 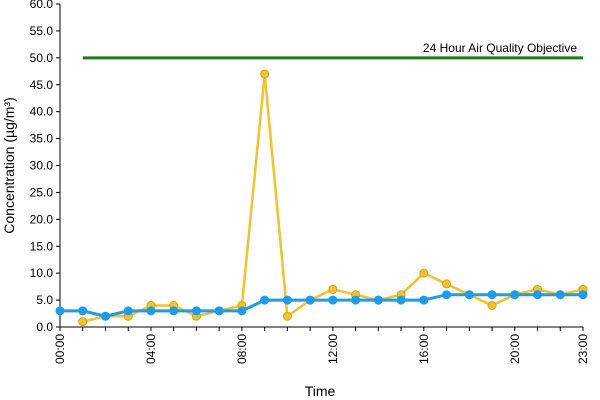 I want to click on y-axis-title: Concentration (µg/m³), so click(x=9, y=165).